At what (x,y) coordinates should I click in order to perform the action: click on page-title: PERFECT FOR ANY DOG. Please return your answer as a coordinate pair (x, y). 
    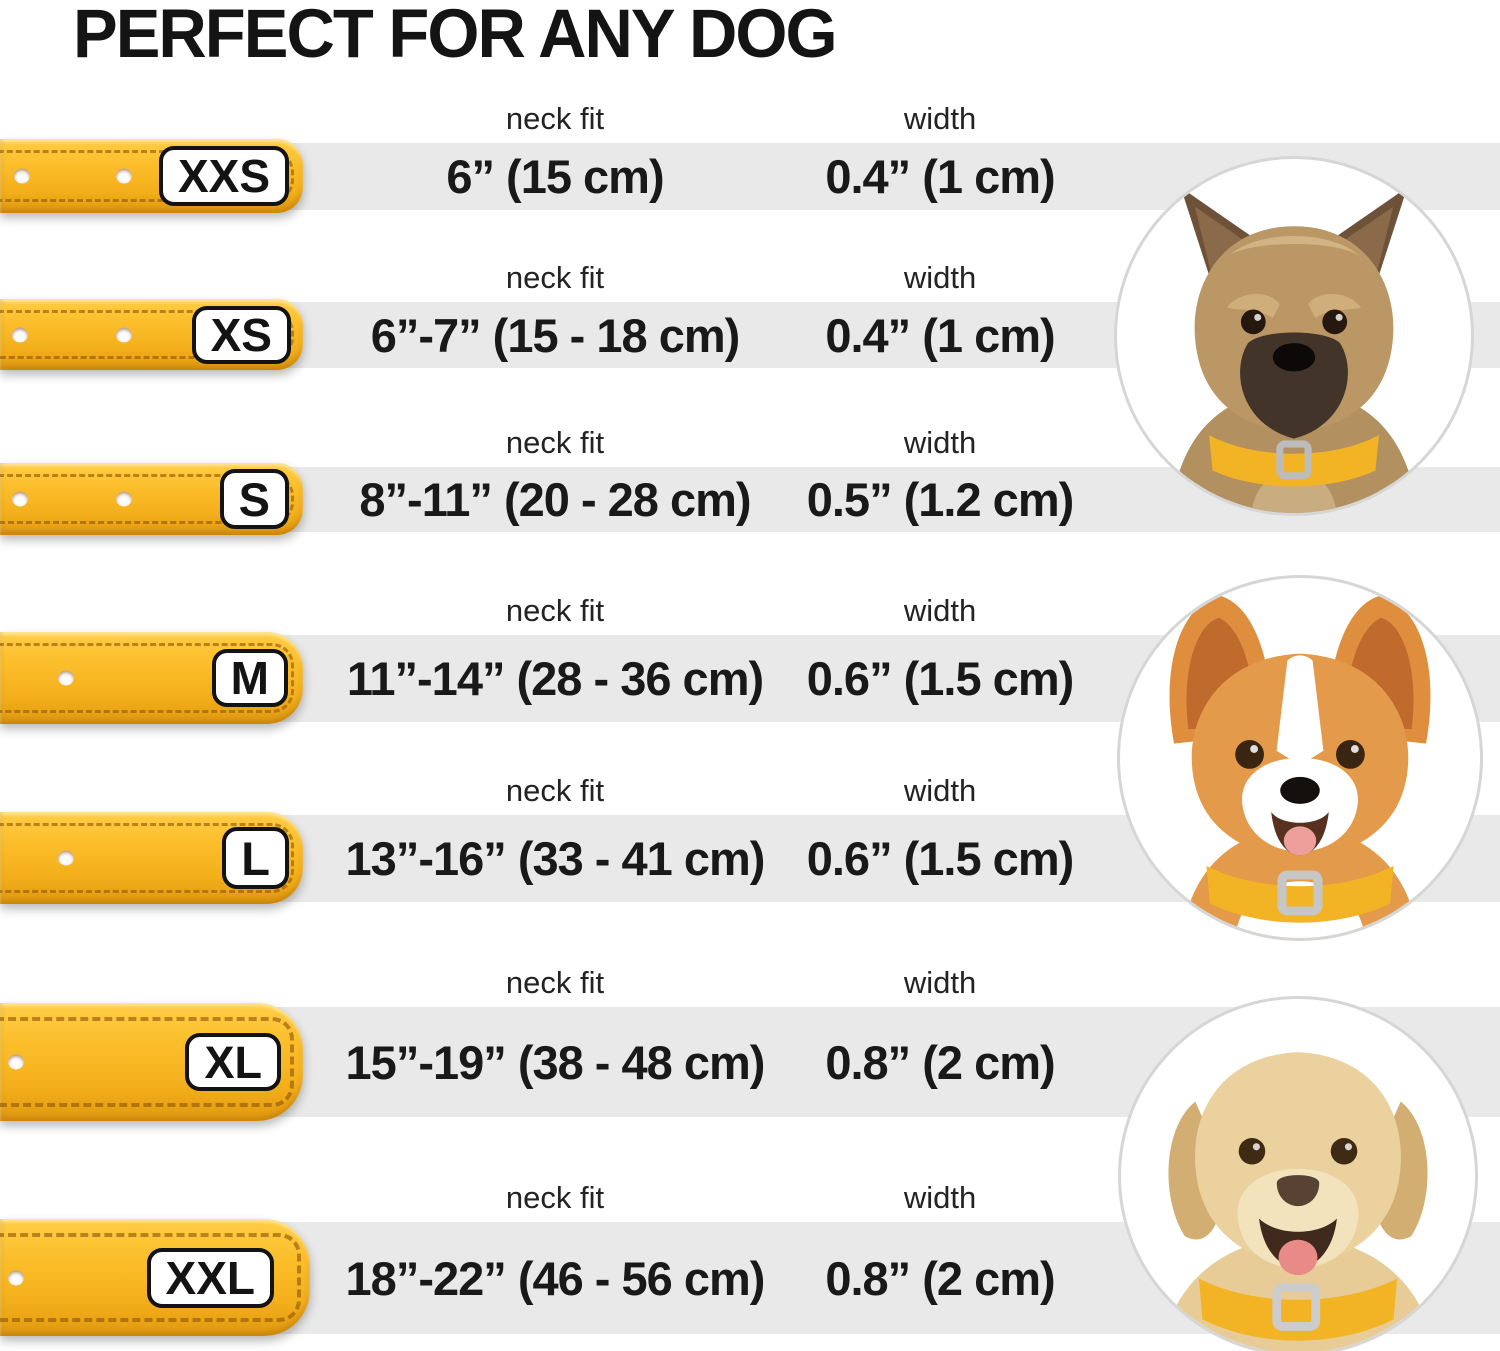
    Looking at the image, I should click on (455, 36).